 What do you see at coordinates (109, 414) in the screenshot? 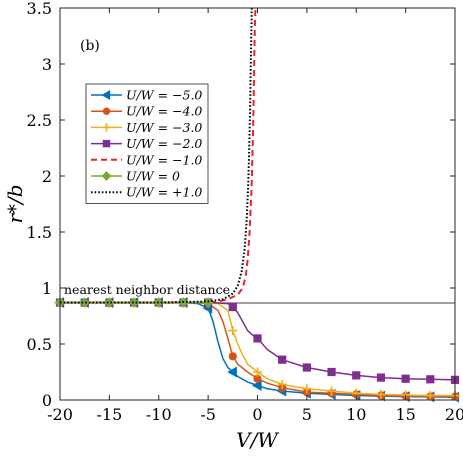
I see `x-tick-label: -15` at bounding box center [109, 414].